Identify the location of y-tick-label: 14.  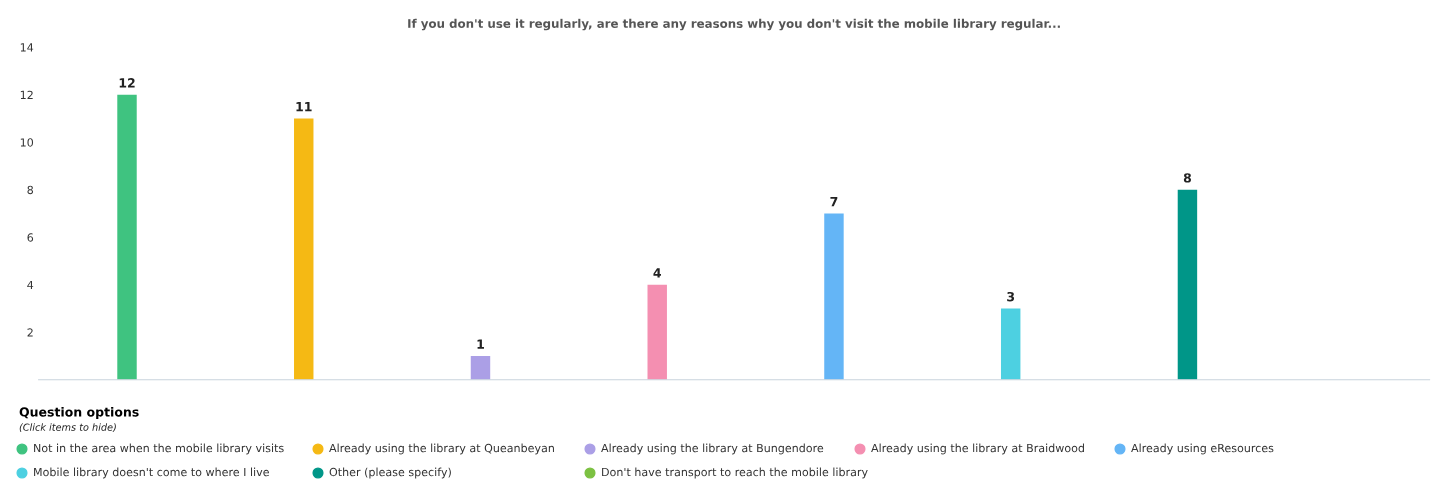
(27, 47).